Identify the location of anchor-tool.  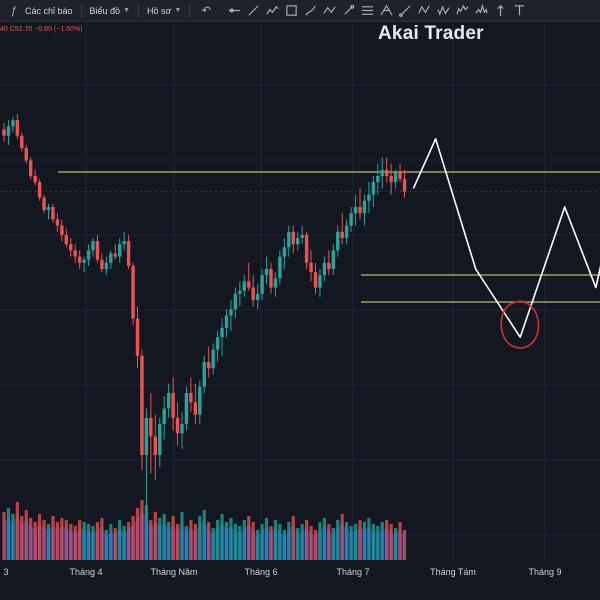
(348, 11).